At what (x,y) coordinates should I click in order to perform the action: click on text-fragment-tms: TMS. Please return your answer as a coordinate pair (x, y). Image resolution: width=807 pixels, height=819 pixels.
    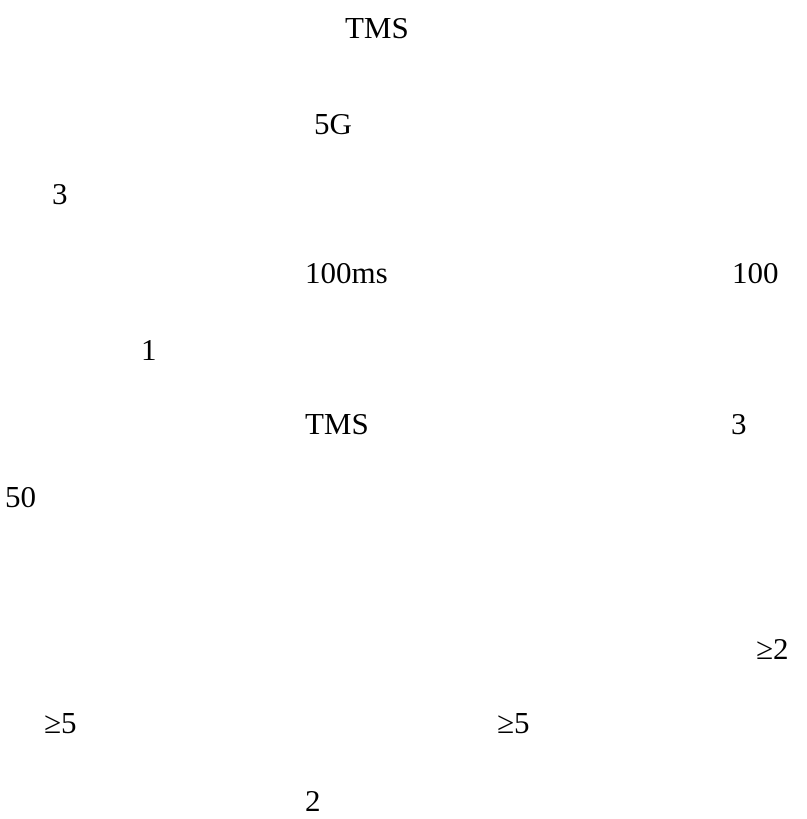
    Looking at the image, I should click on (337, 423).